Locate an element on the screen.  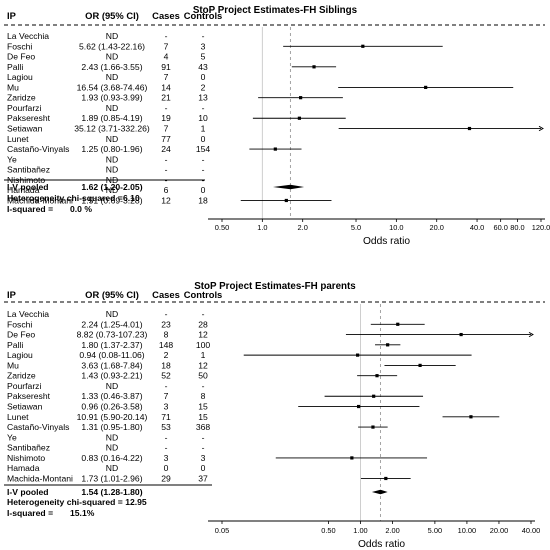
study-or-ci: 0.94 (0.08-11.06) is located at coordinates (111, 355).